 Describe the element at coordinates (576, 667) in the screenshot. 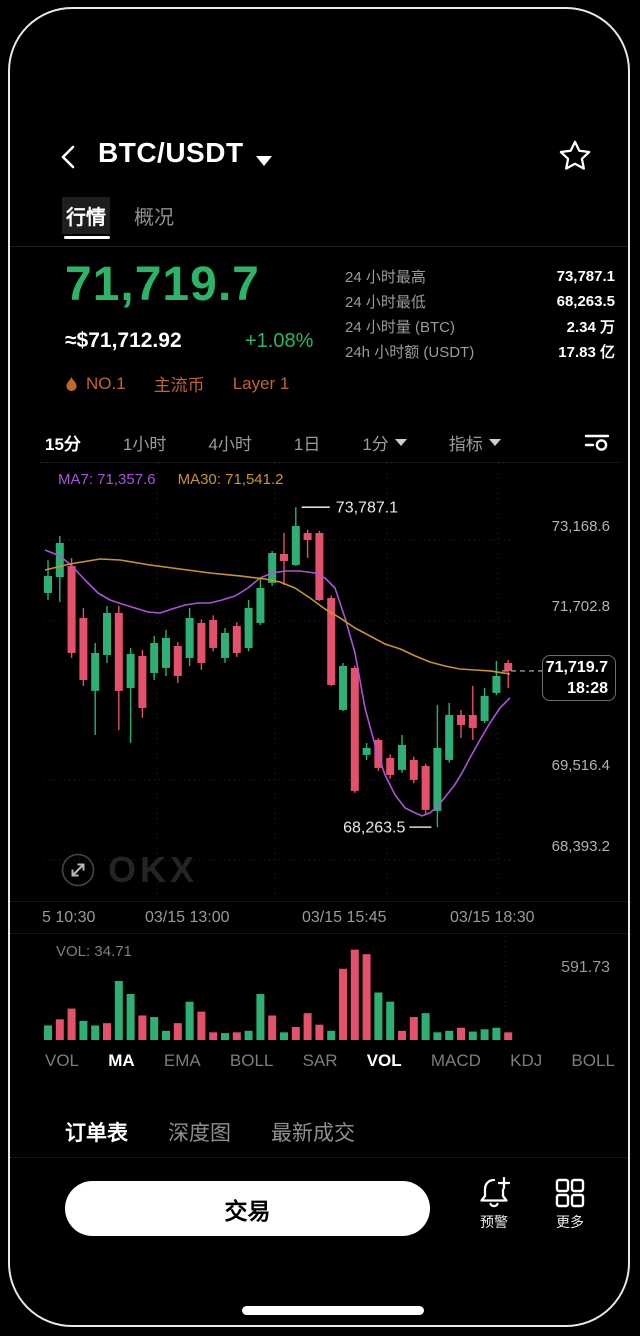

I see `current-price-value: 71,719.7` at that location.